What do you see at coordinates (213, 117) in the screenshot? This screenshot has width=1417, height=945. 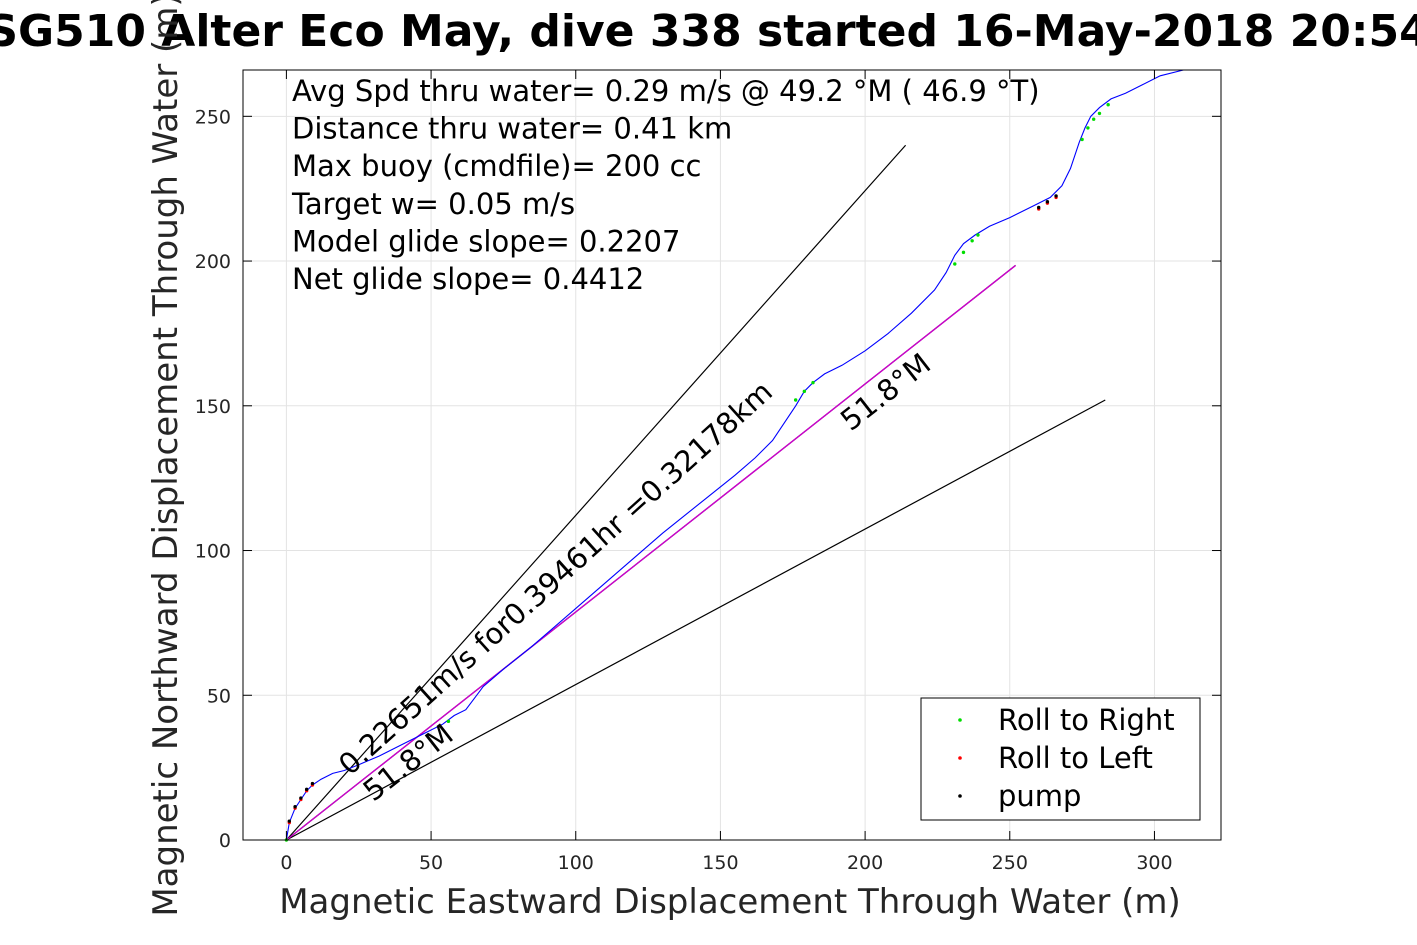 I see `y-tick-label: 250` at bounding box center [213, 117].